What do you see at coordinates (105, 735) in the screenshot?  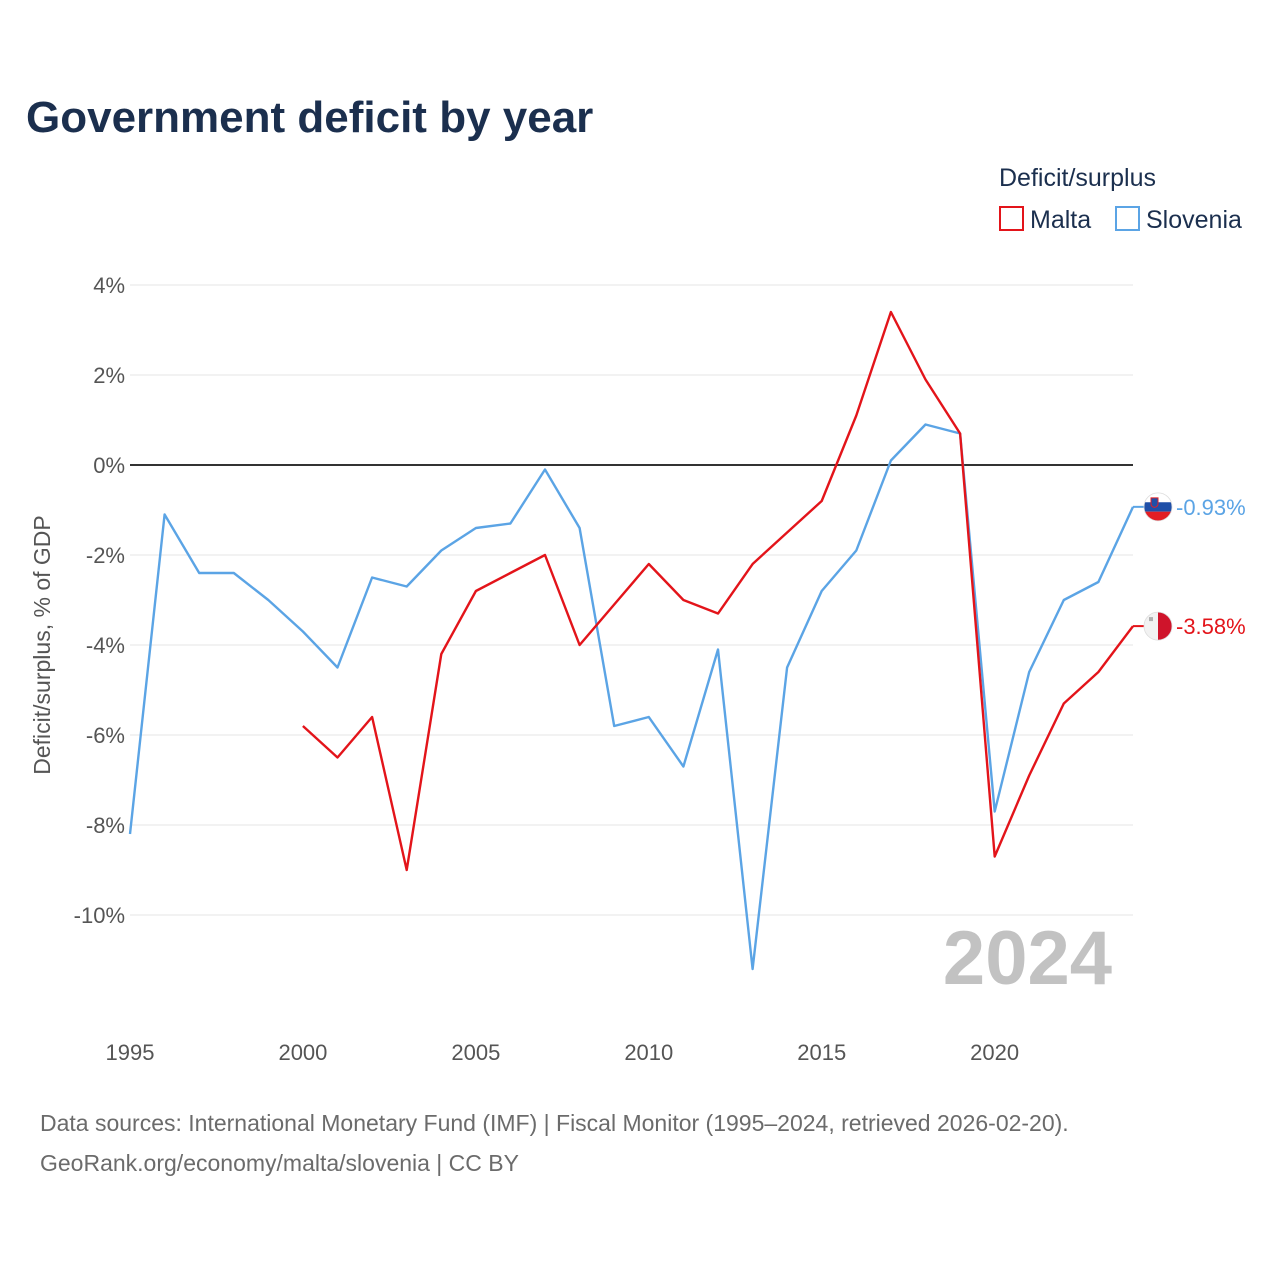 I see `y-tick-label: -6%` at bounding box center [105, 735].